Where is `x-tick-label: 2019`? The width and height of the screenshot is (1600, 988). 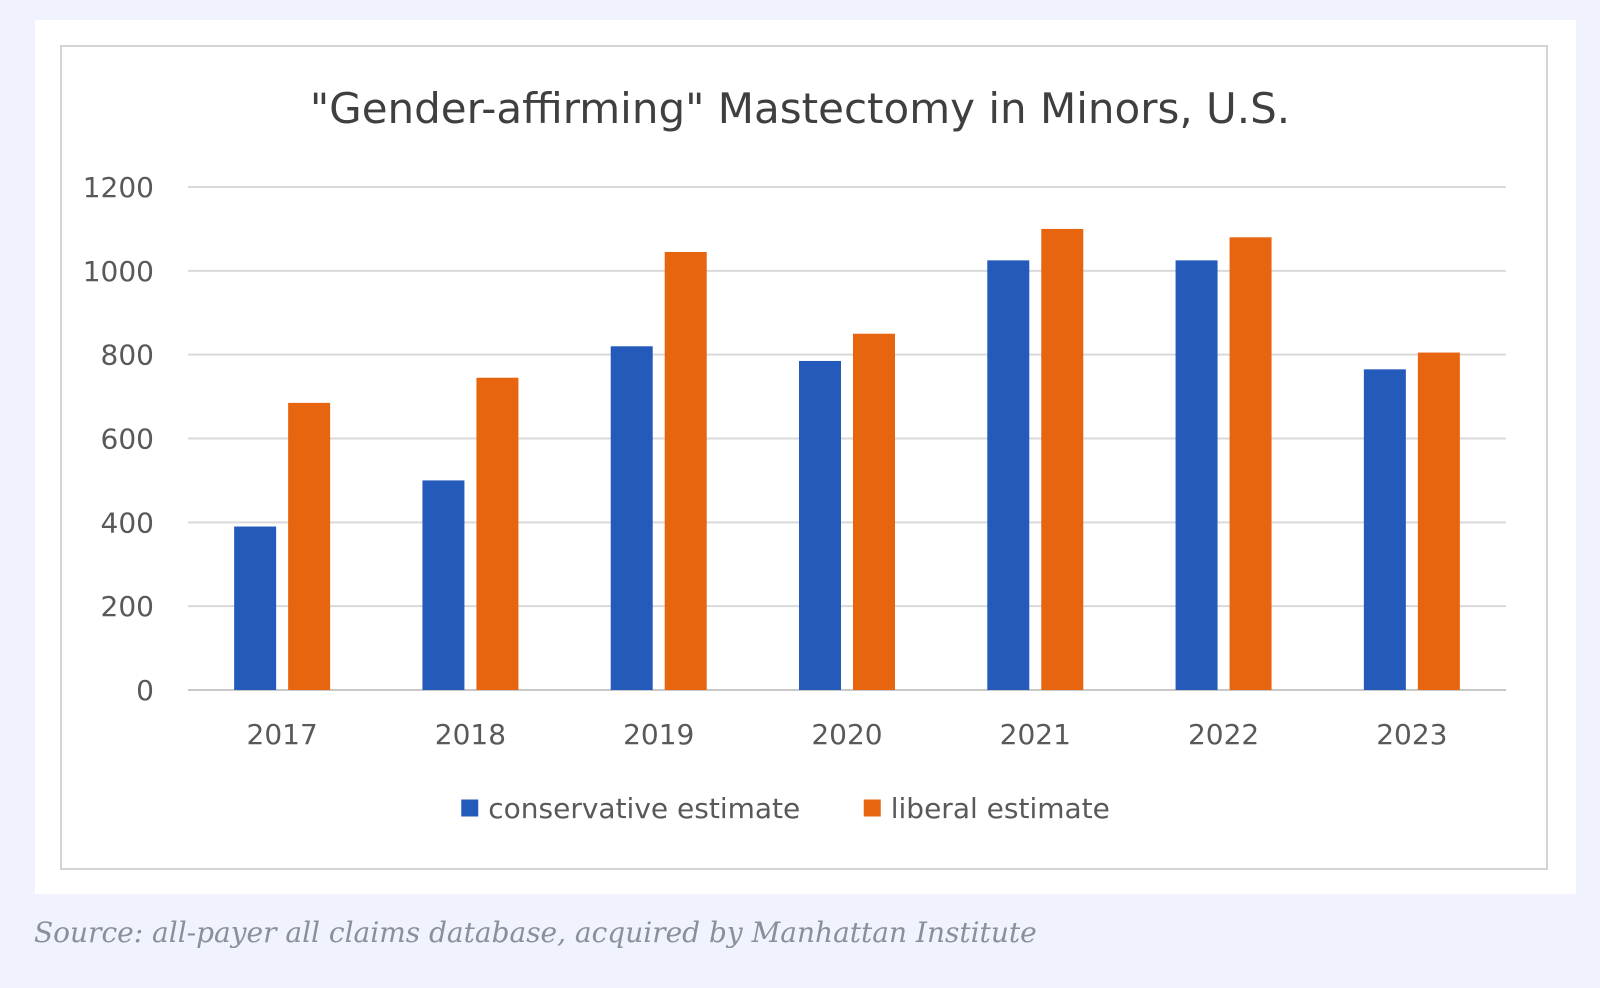 x-tick-label: 2019 is located at coordinates (658, 734).